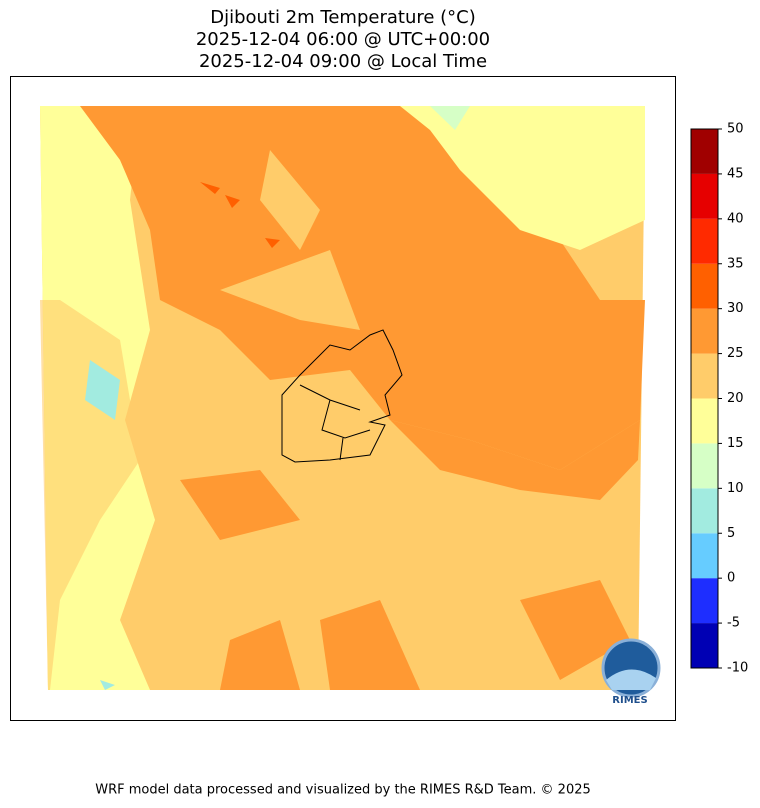  I want to click on colorbar-tick-label: 0, so click(731, 578).